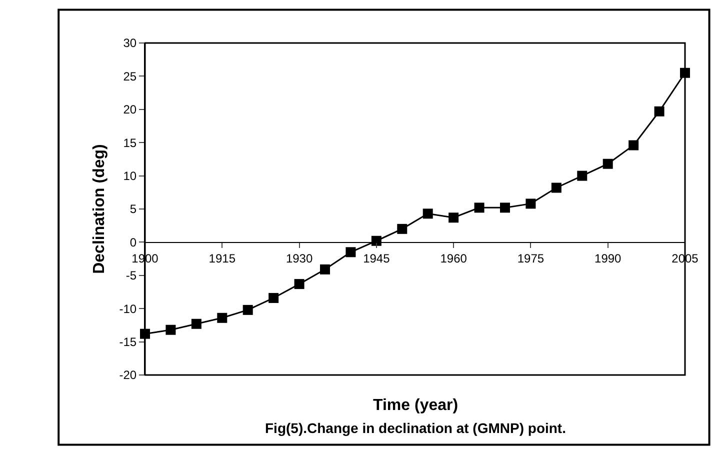  I want to click on x-tick-label: 1945, so click(376, 259).